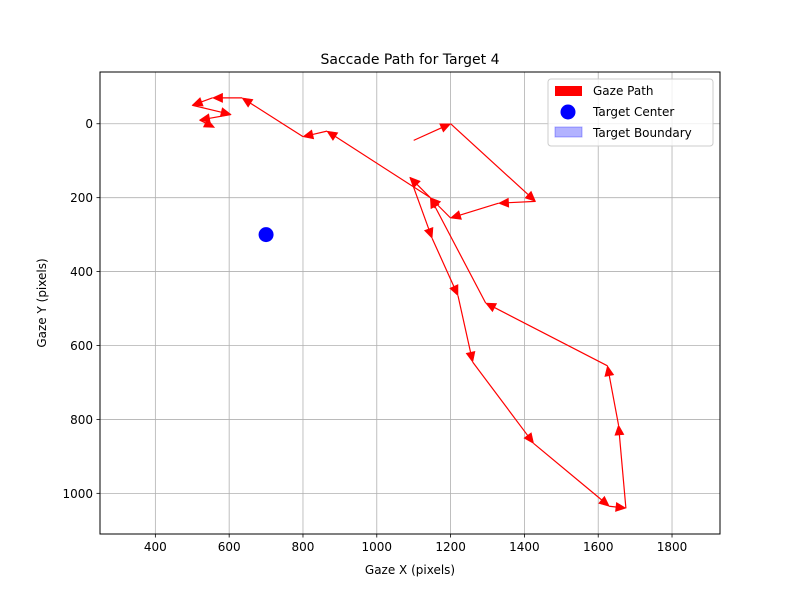 This screenshot has width=800, height=600. What do you see at coordinates (568, 112) in the screenshot?
I see `legend-point-swatch` at bounding box center [568, 112].